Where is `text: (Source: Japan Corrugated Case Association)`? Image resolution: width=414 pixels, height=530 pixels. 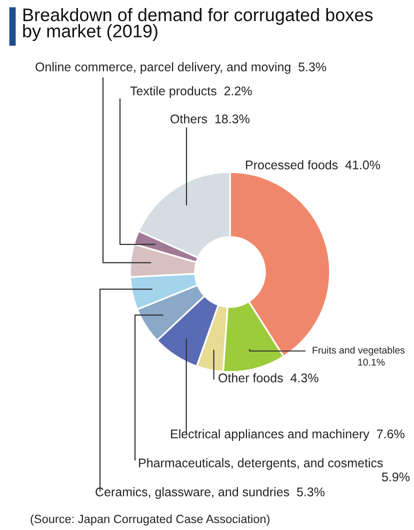 text: (Source: Japan Corrugated Case Association) is located at coordinates (150, 520).